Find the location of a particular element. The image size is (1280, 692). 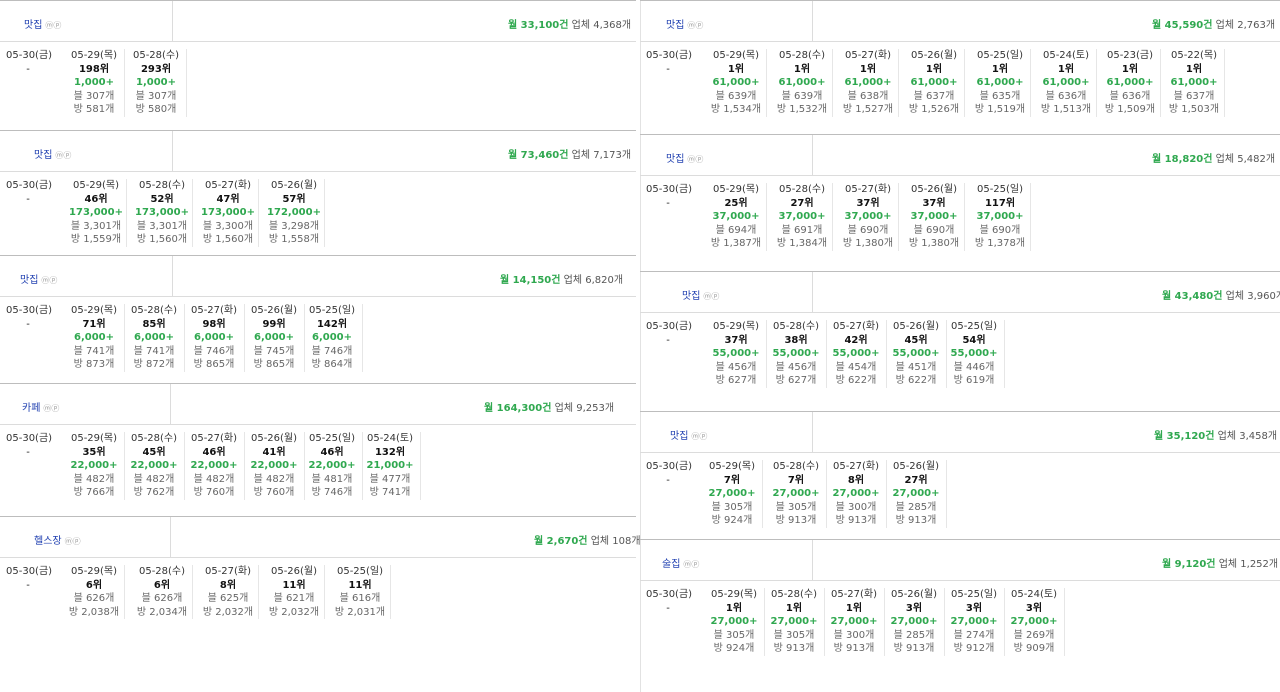

day-rank: 37위 is located at coordinates (736, 340).